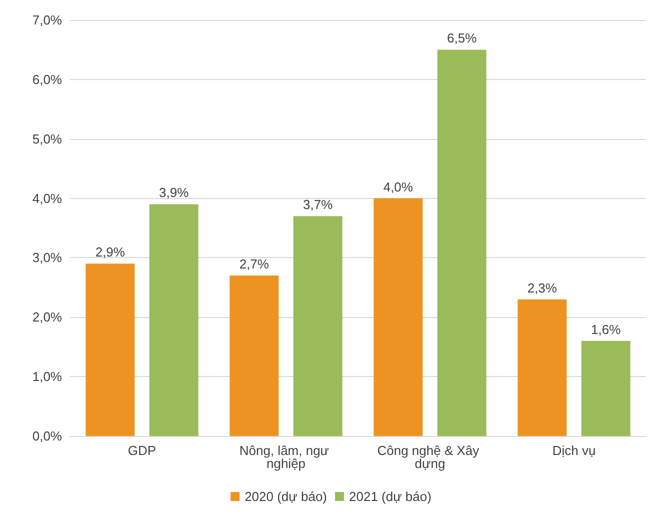  What do you see at coordinates (254, 264) in the screenshot?
I see `data-label: 2,7%` at bounding box center [254, 264].